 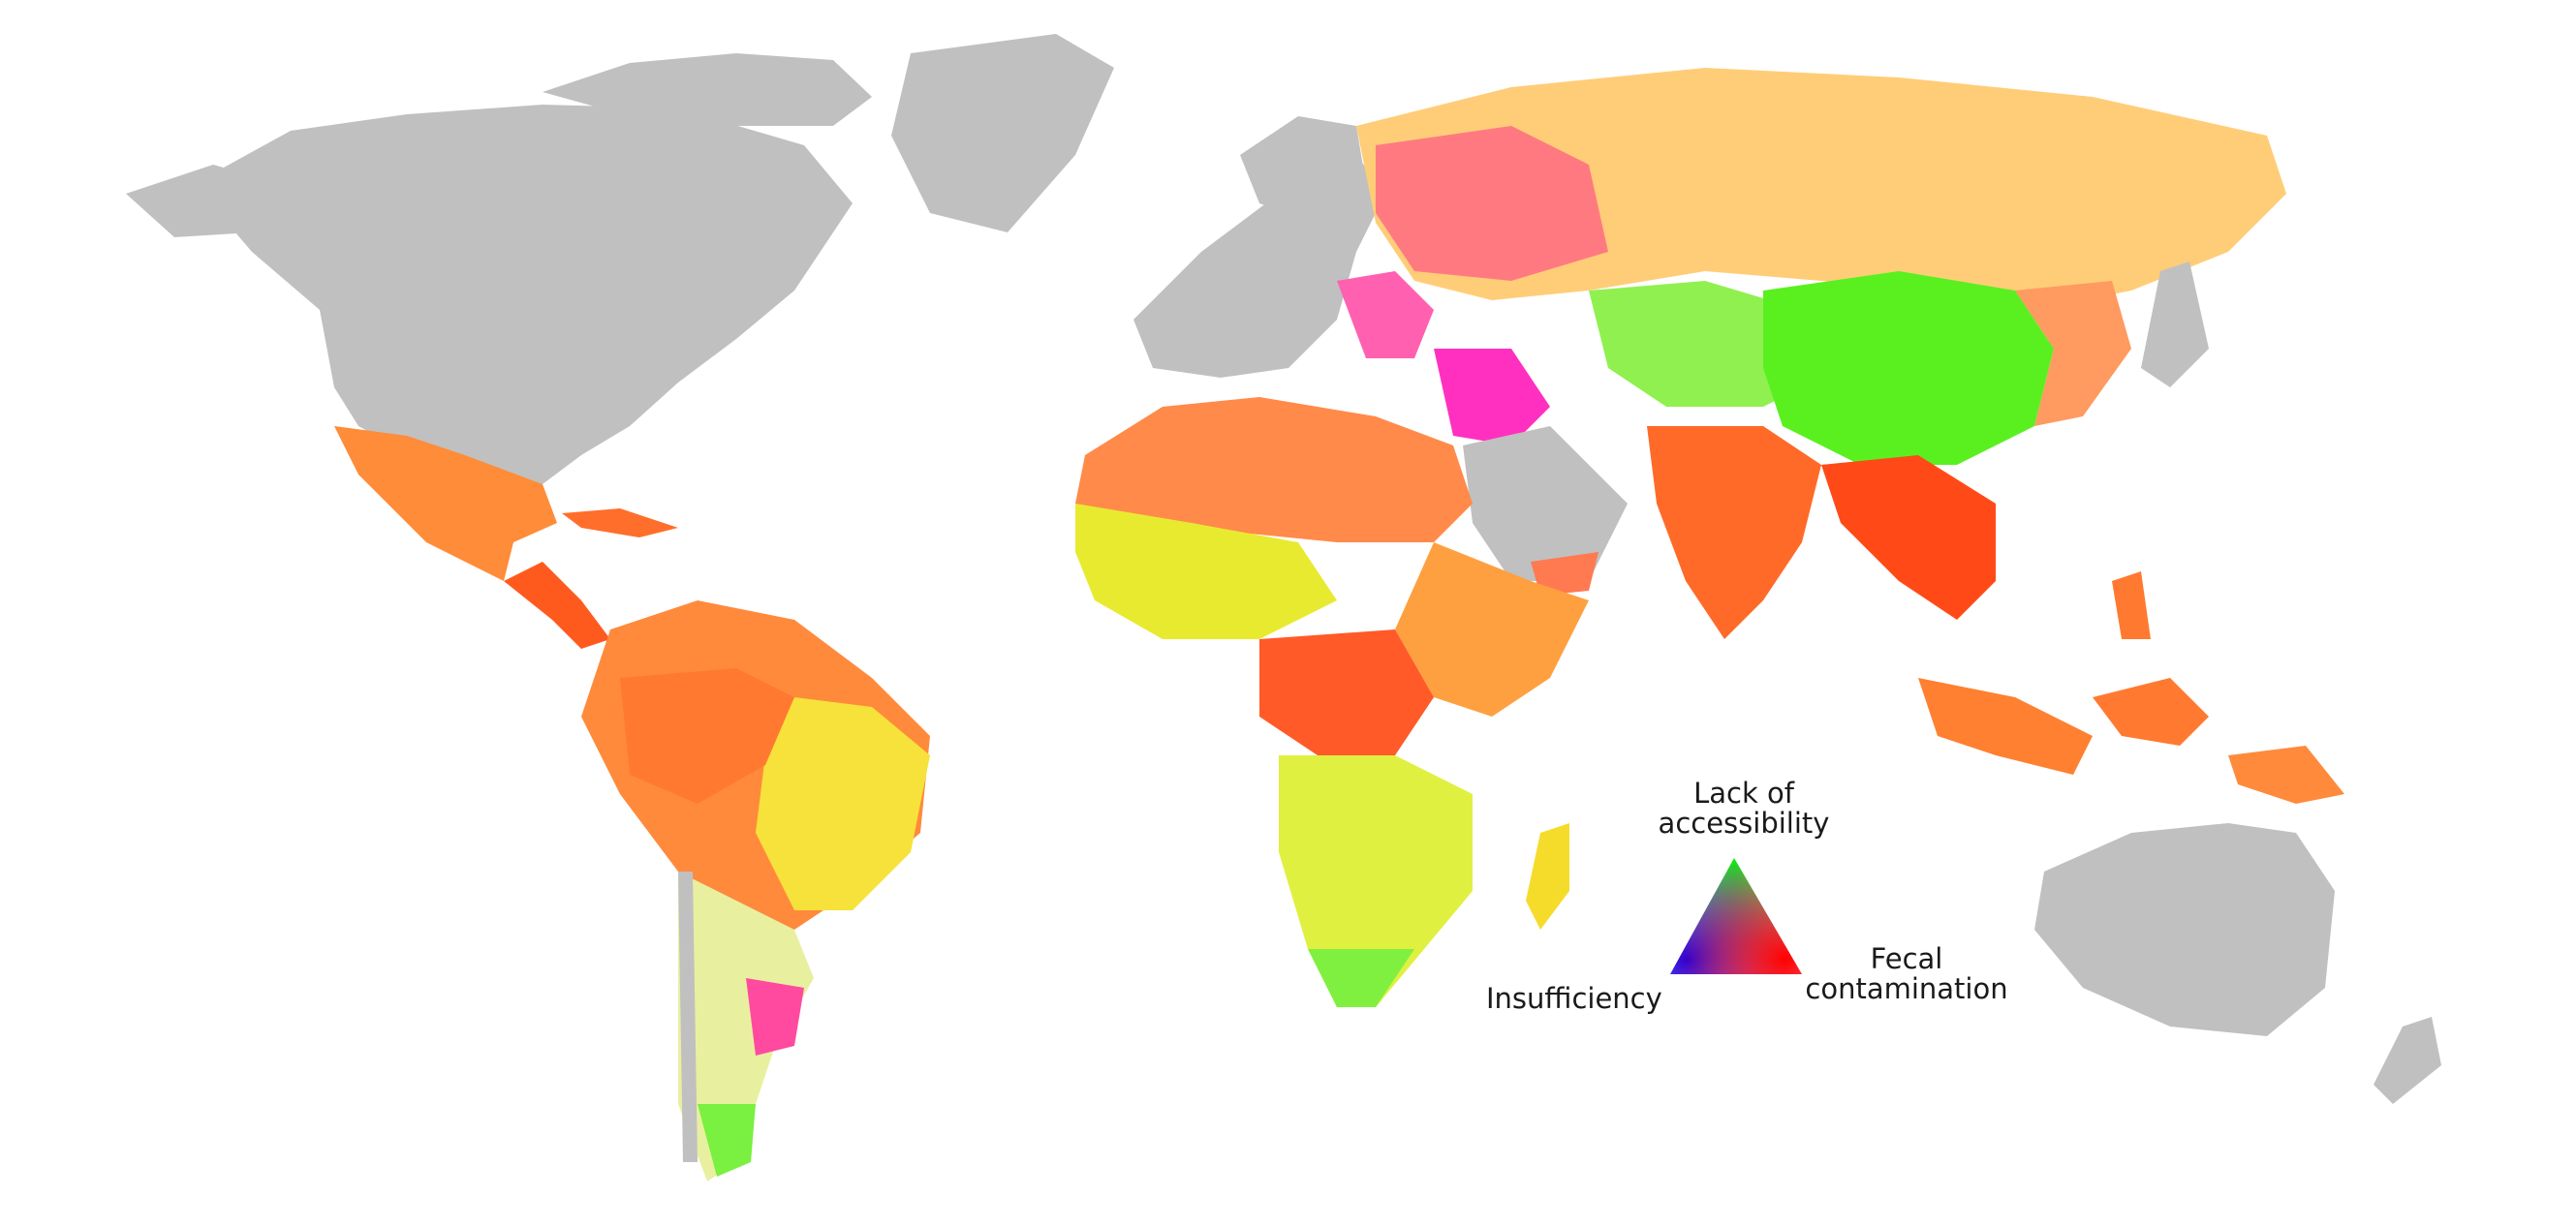 What do you see at coordinates (1492, 629) in the screenshot?
I see `horn-east-africa` at bounding box center [1492, 629].